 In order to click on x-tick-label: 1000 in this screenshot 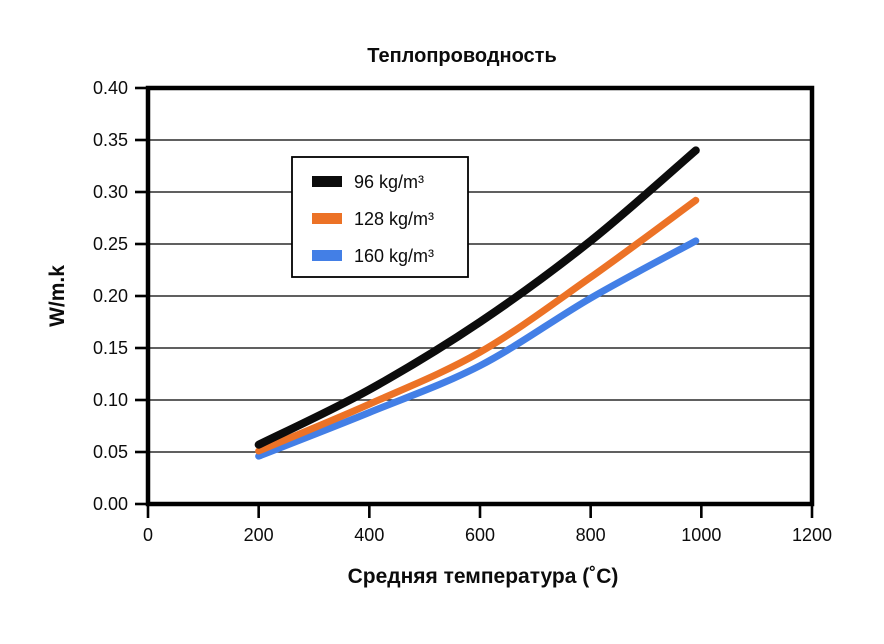, I will do `click(701, 535)`.